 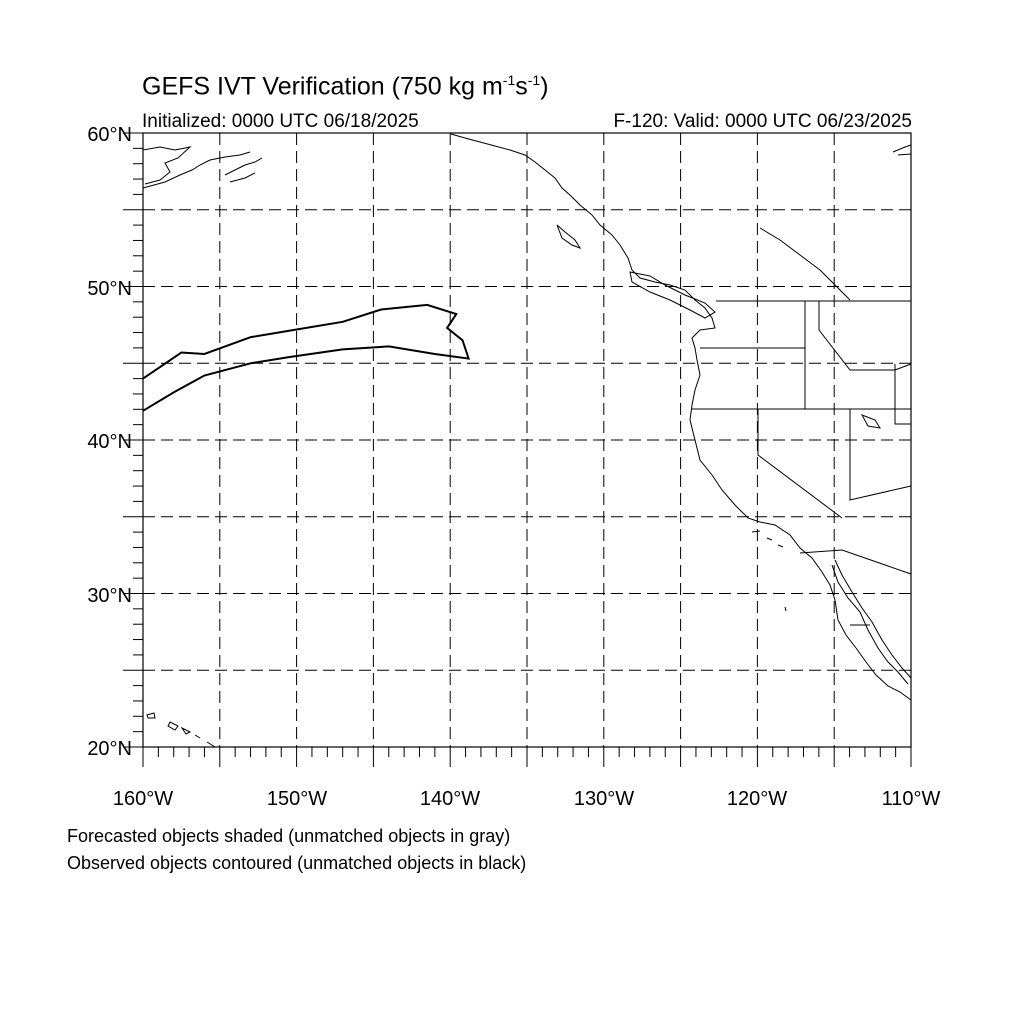 I want to click on observed-object-contour, so click(x=306, y=357).